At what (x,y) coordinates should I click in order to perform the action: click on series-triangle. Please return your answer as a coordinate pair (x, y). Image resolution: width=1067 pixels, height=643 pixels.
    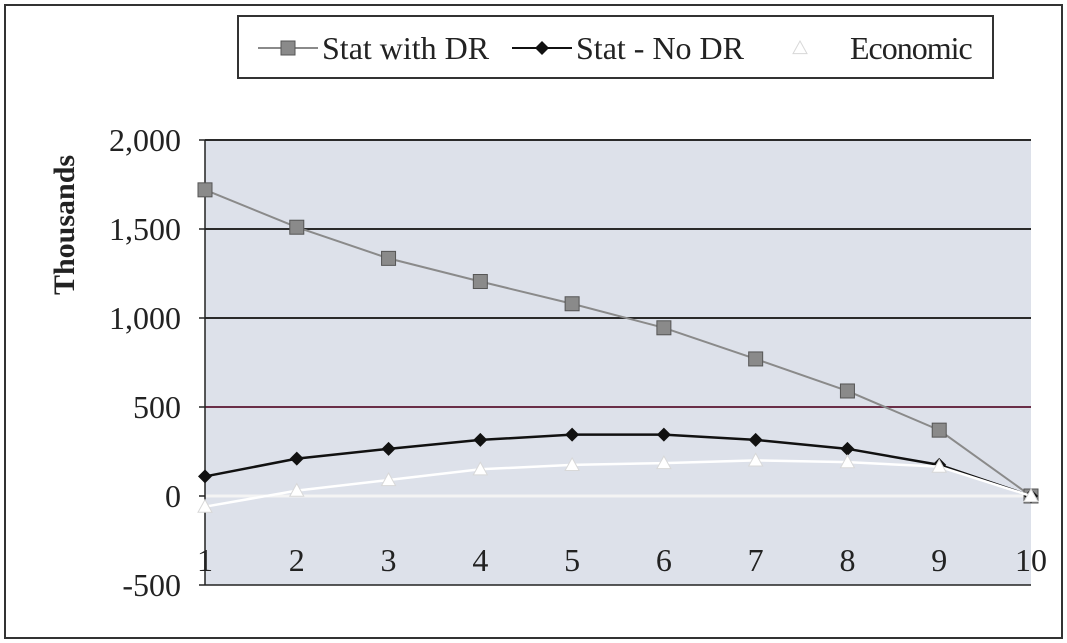
    Looking at the image, I should click on (618, 482).